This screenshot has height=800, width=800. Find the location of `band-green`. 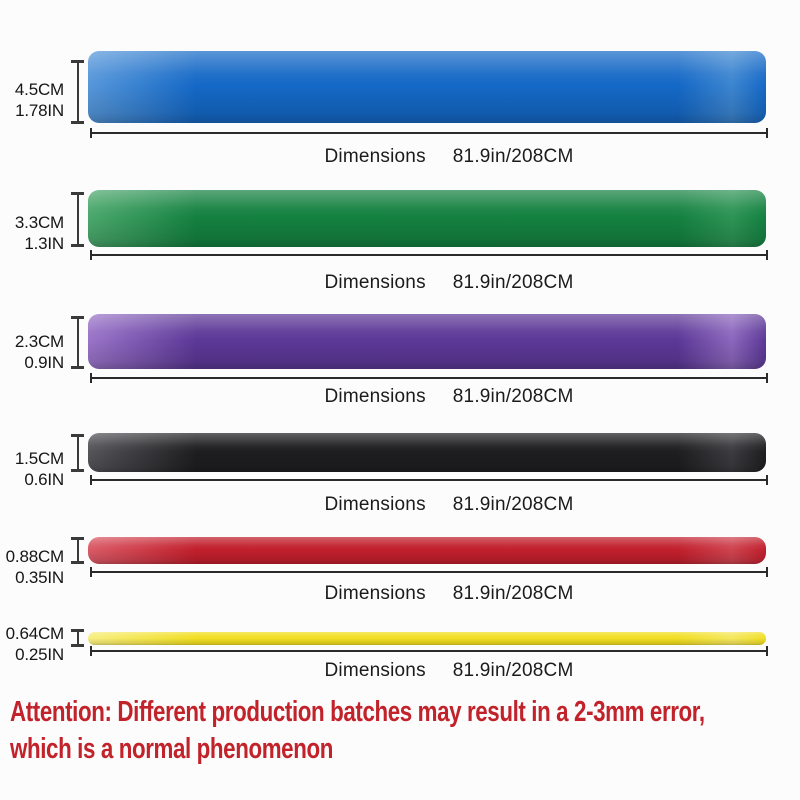

band-green is located at coordinates (427, 218).